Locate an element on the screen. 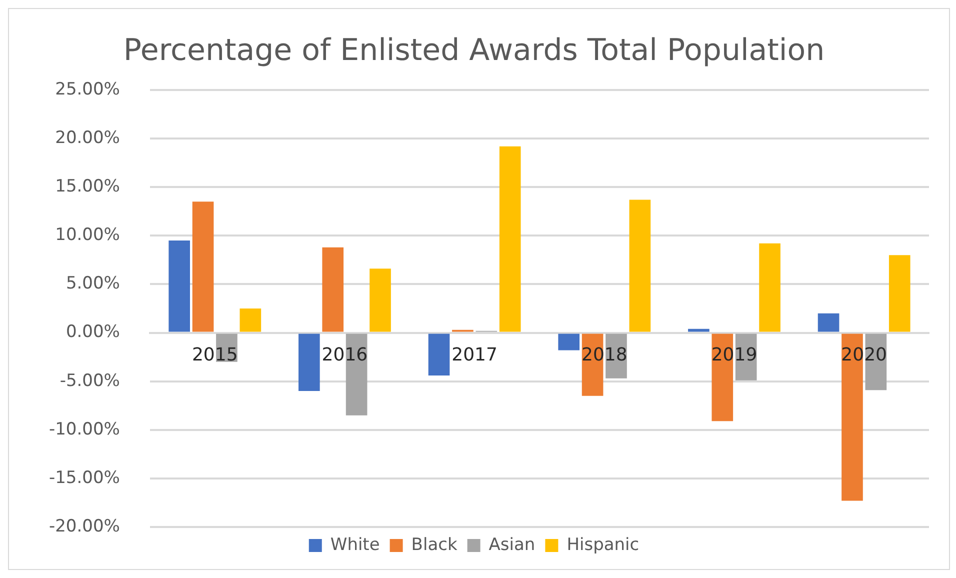  y-tick-label: 25.00% is located at coordinates (87, 89).